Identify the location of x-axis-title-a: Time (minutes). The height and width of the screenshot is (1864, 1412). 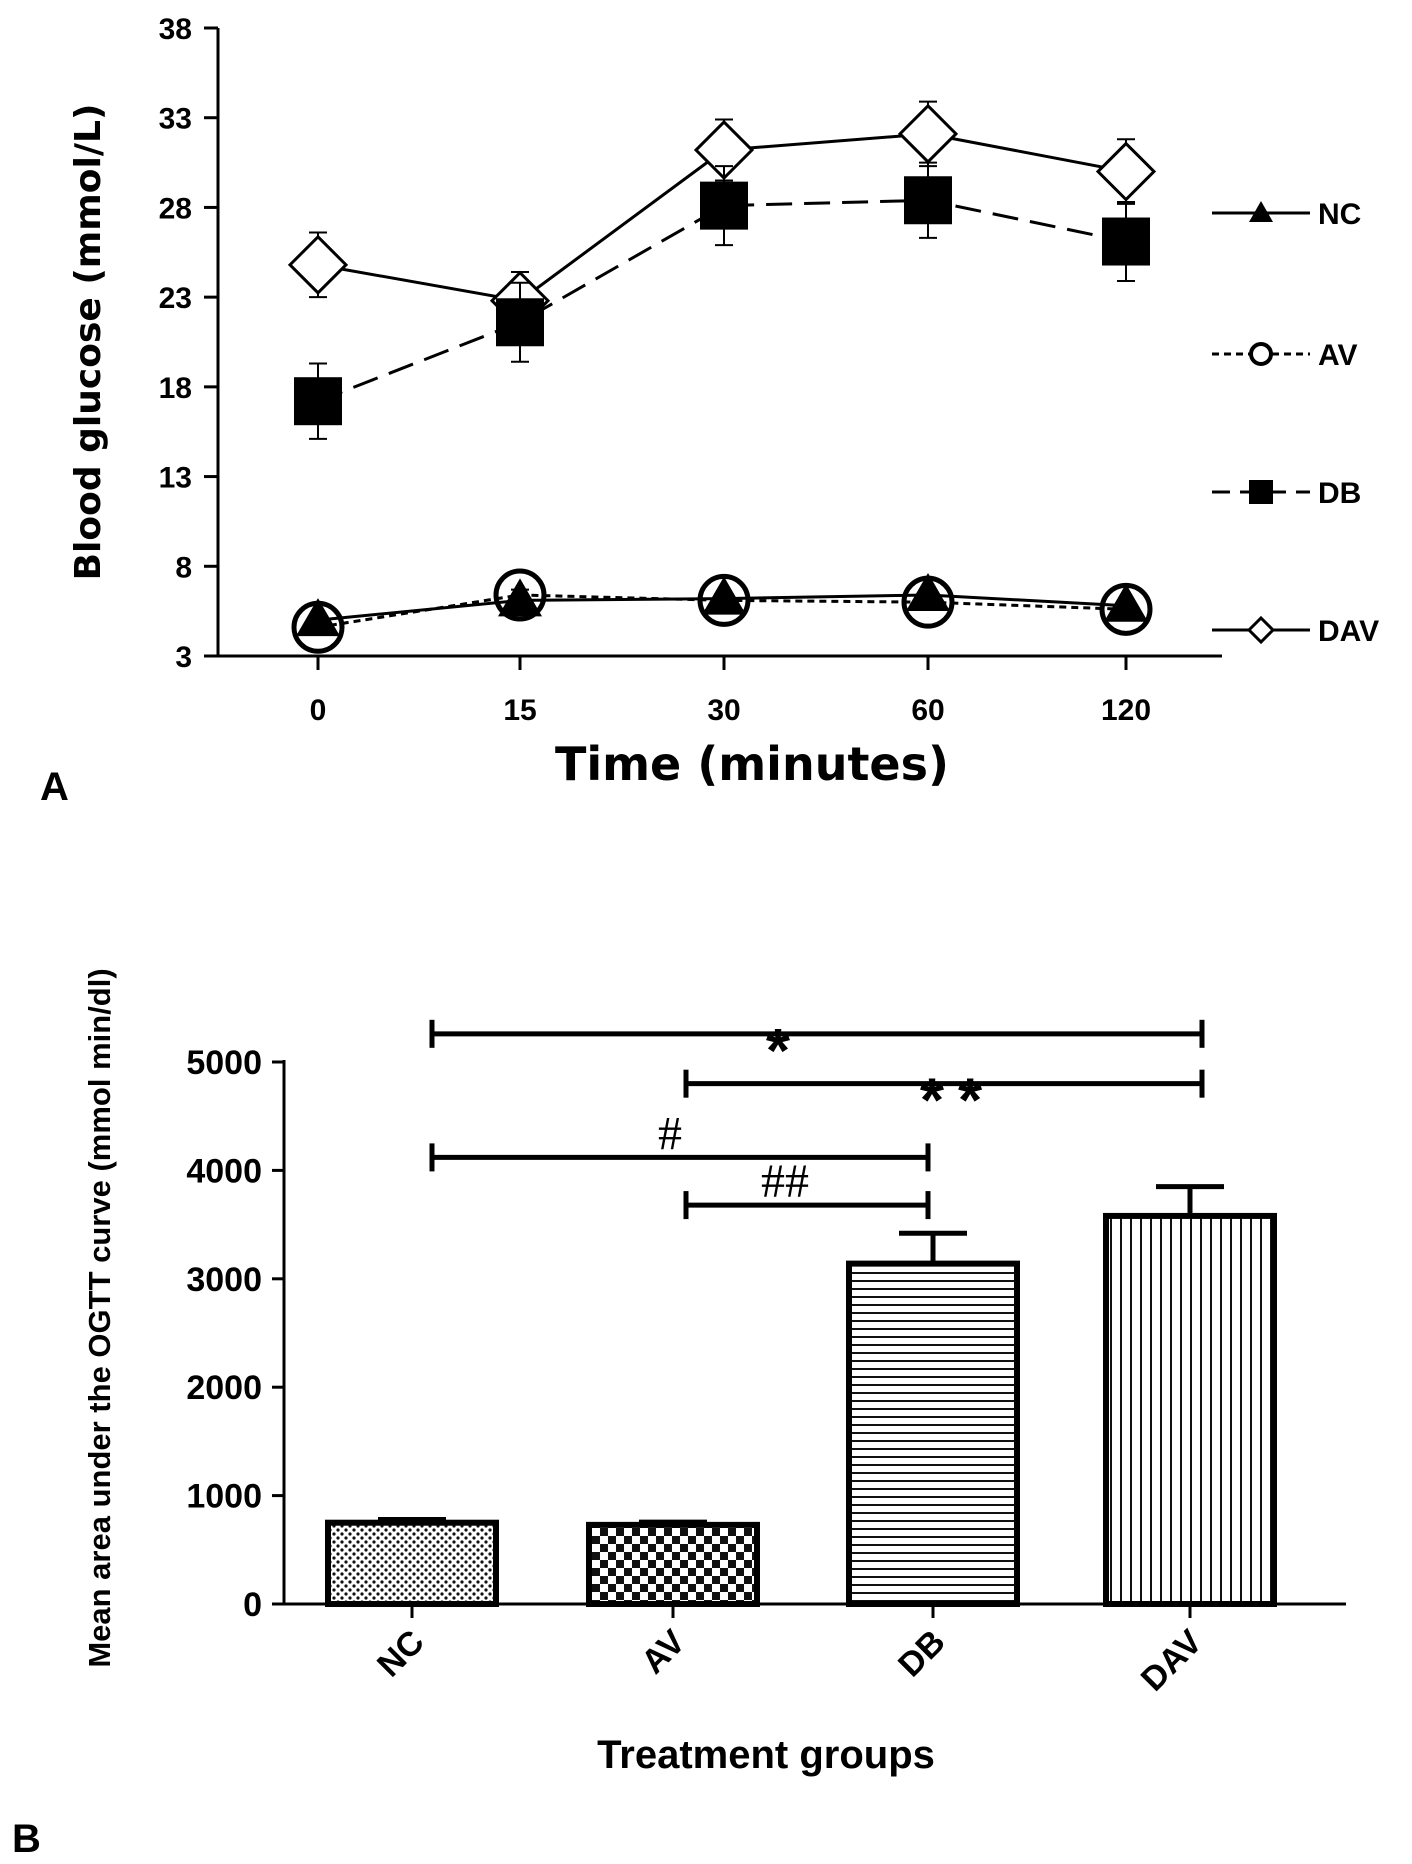
(752, 764).